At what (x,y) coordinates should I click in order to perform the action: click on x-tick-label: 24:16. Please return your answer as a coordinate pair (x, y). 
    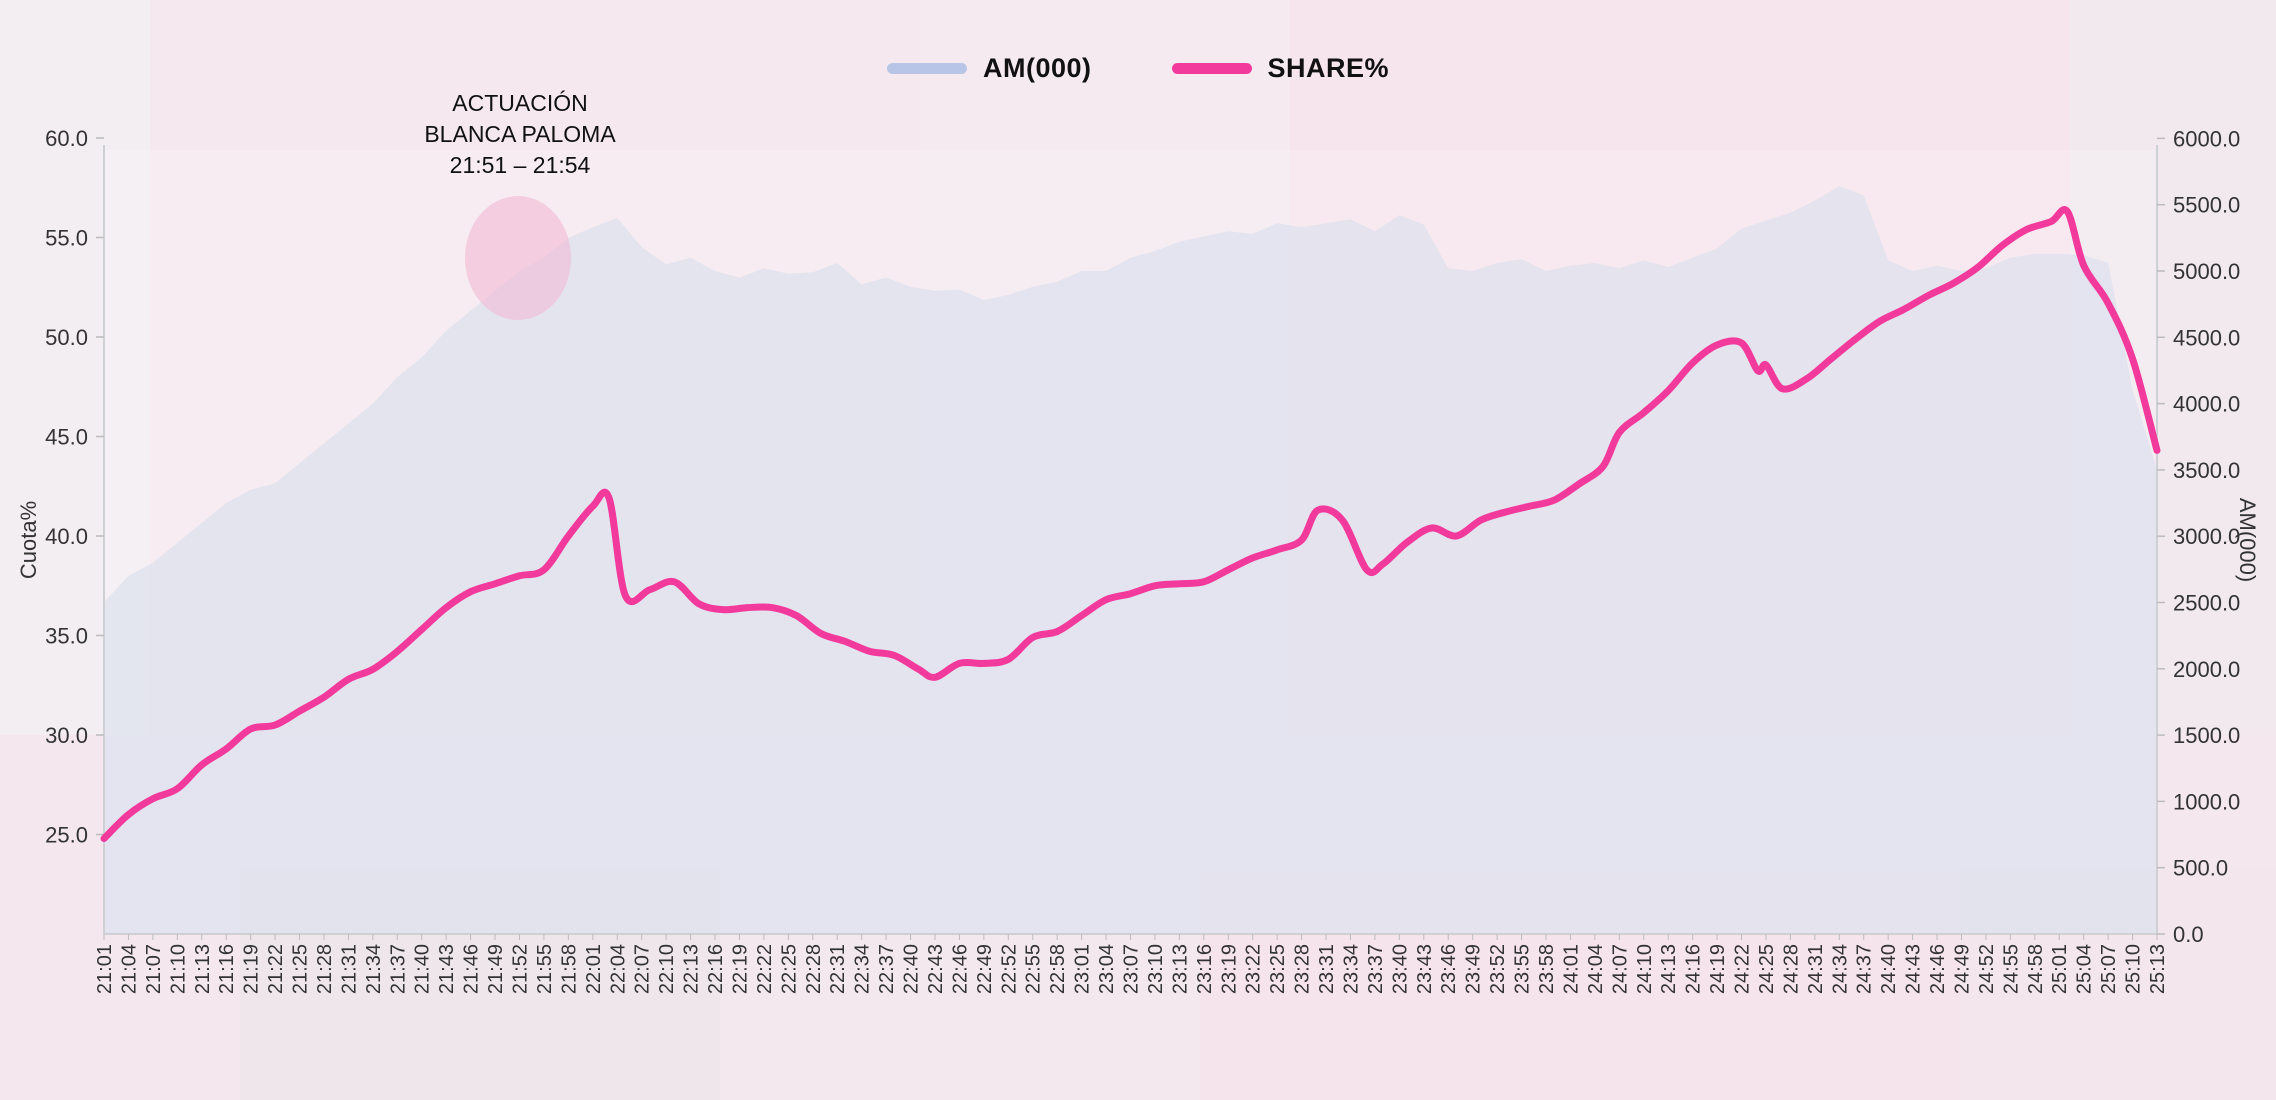
    Looking at the image, I should click on (1694, 969).